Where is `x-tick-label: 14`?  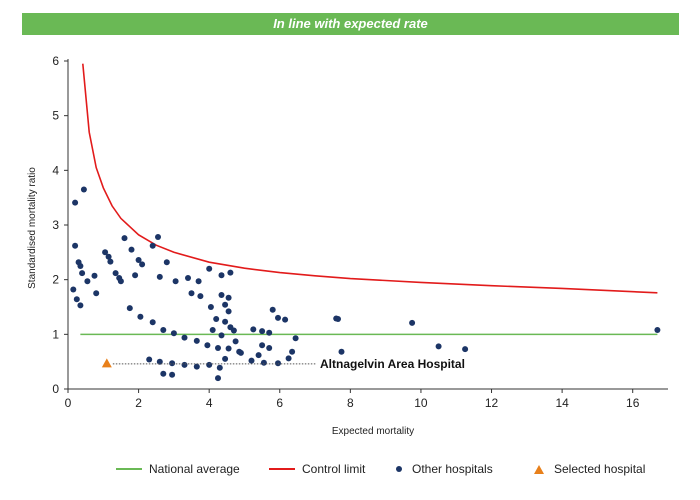
x-tick-label: 14 is located at coordinates (562, 403).